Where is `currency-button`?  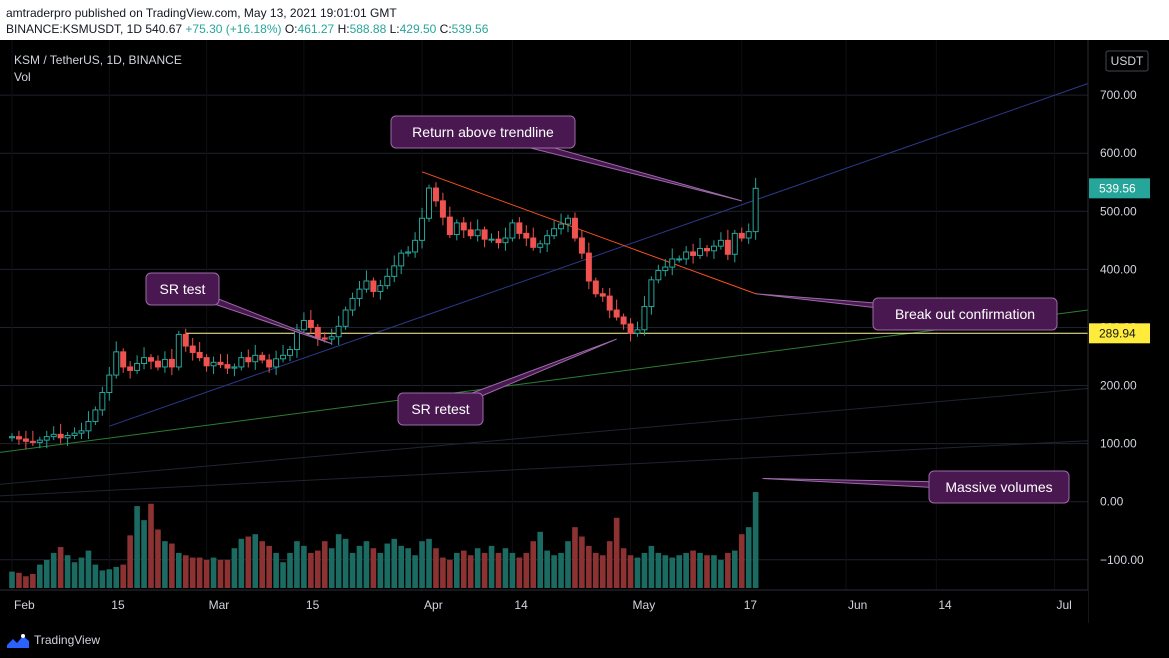
currency-button is located at coordinates (1127, 61).